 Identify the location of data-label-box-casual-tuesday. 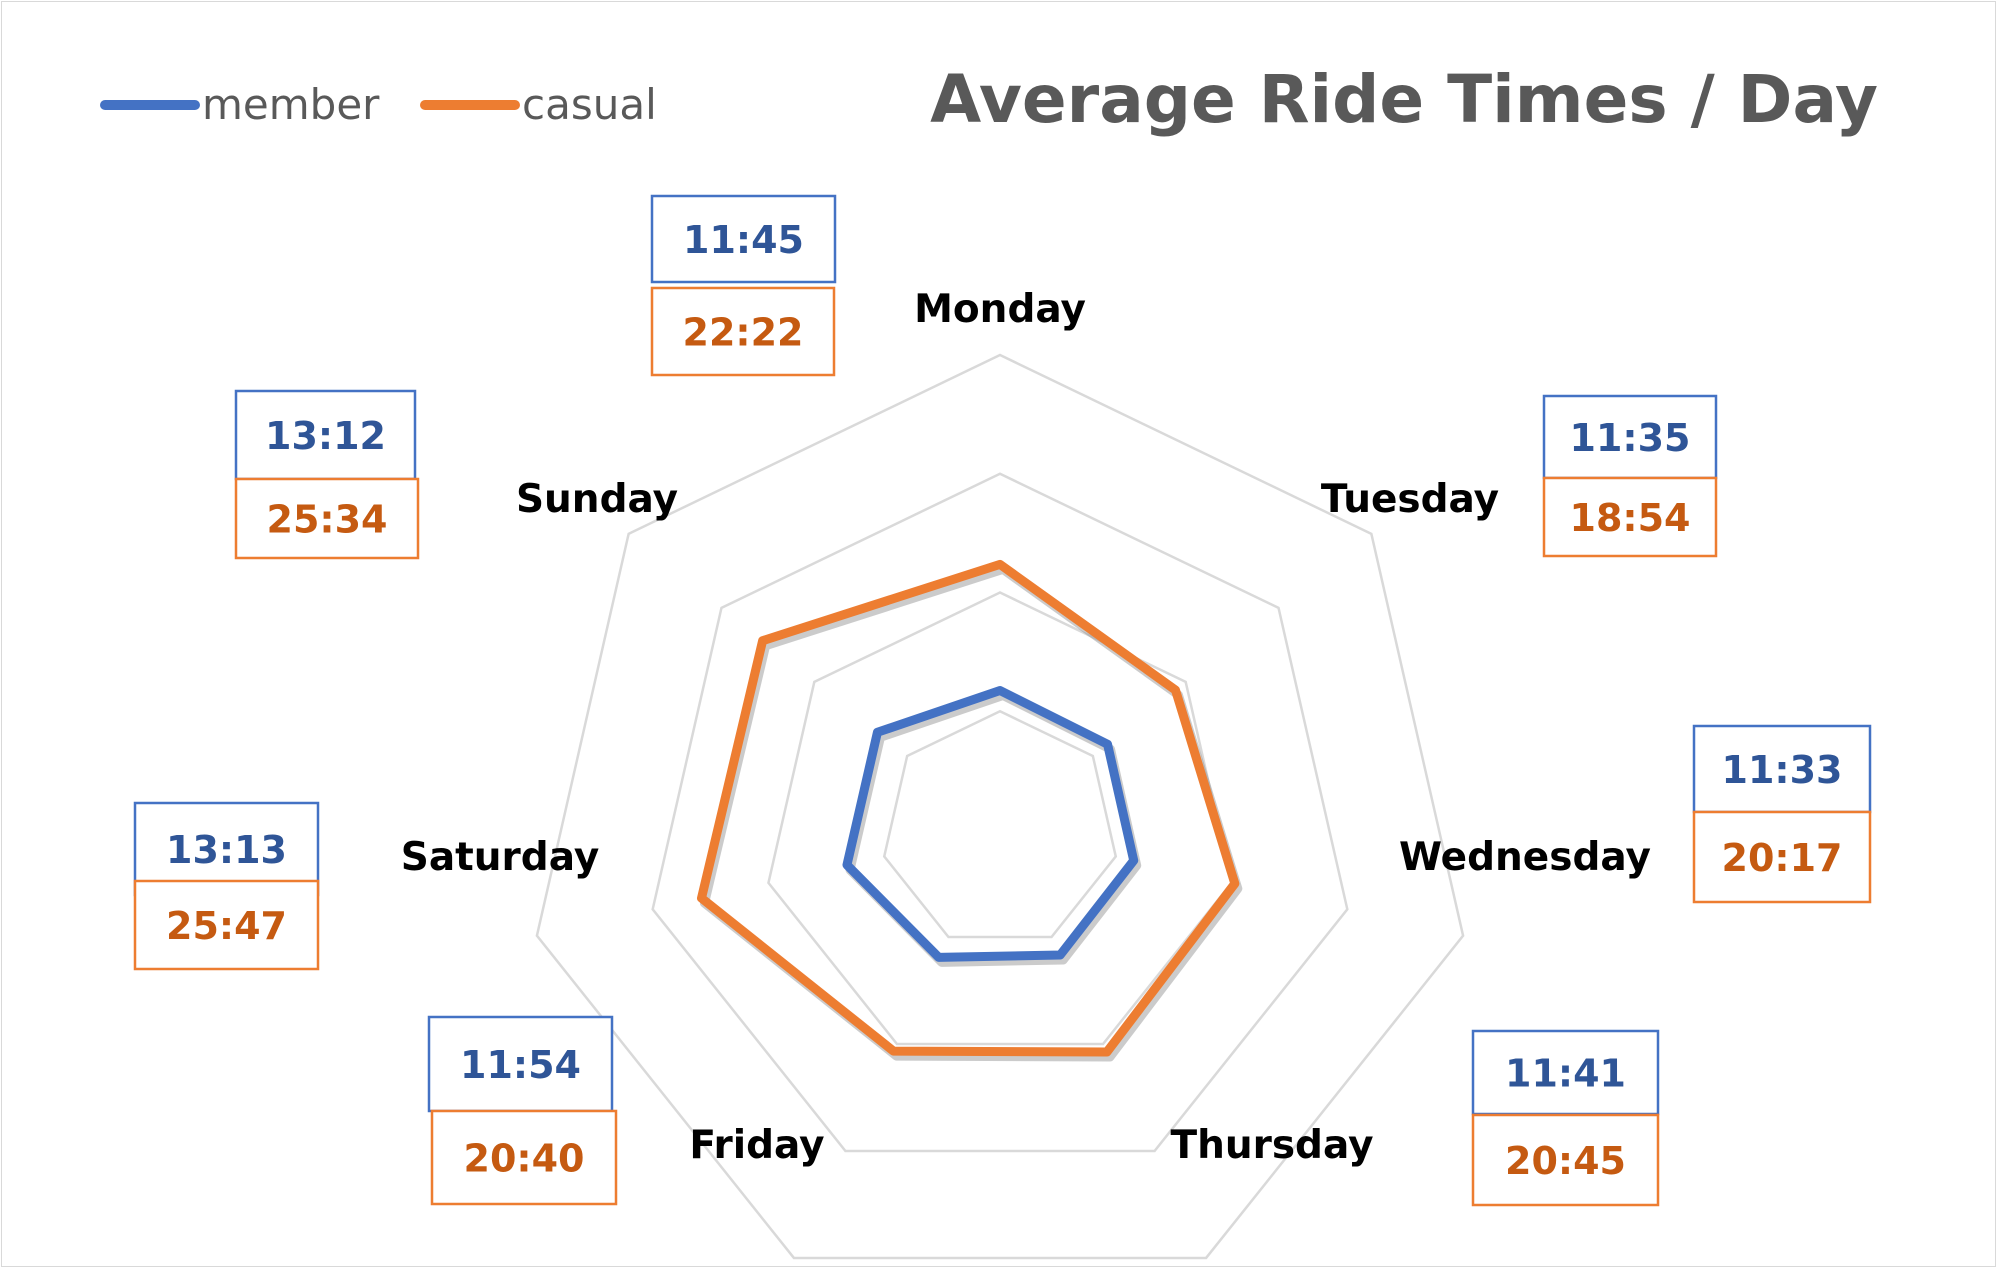
(1630, 517).